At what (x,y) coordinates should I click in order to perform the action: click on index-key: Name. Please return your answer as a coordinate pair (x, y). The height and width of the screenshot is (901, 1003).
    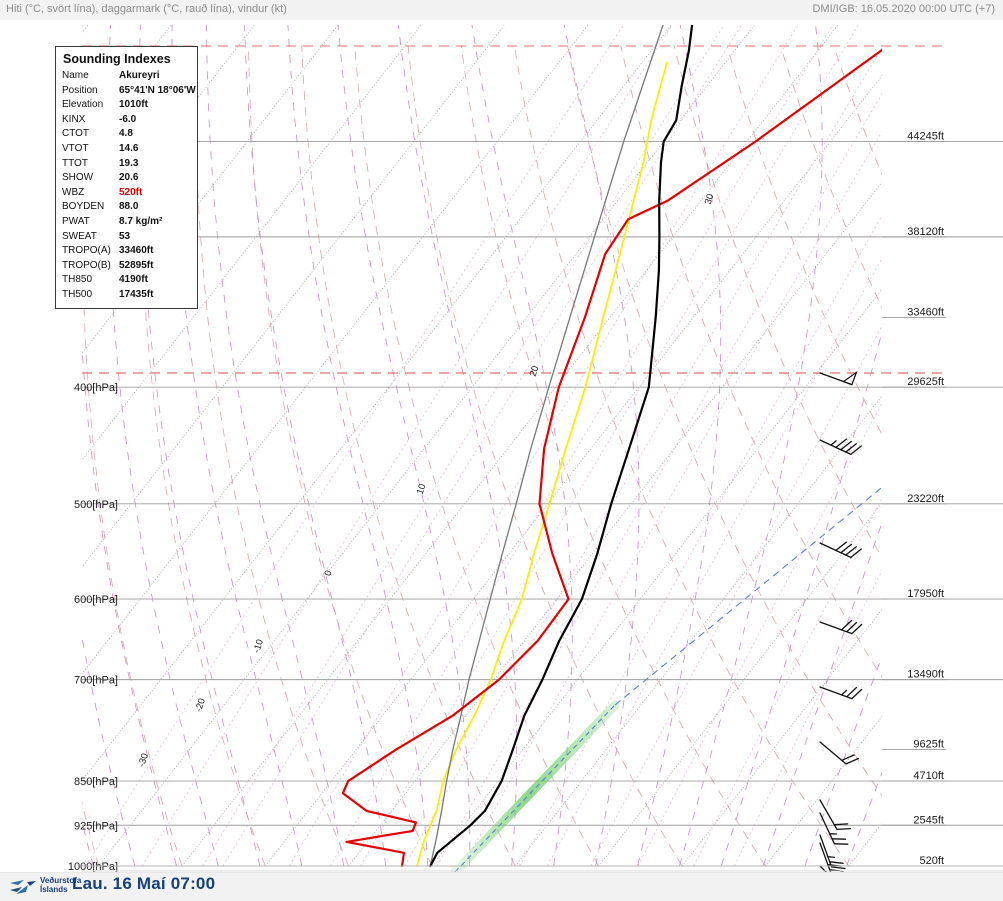
    Looking at the image, I should click on (90, 76).